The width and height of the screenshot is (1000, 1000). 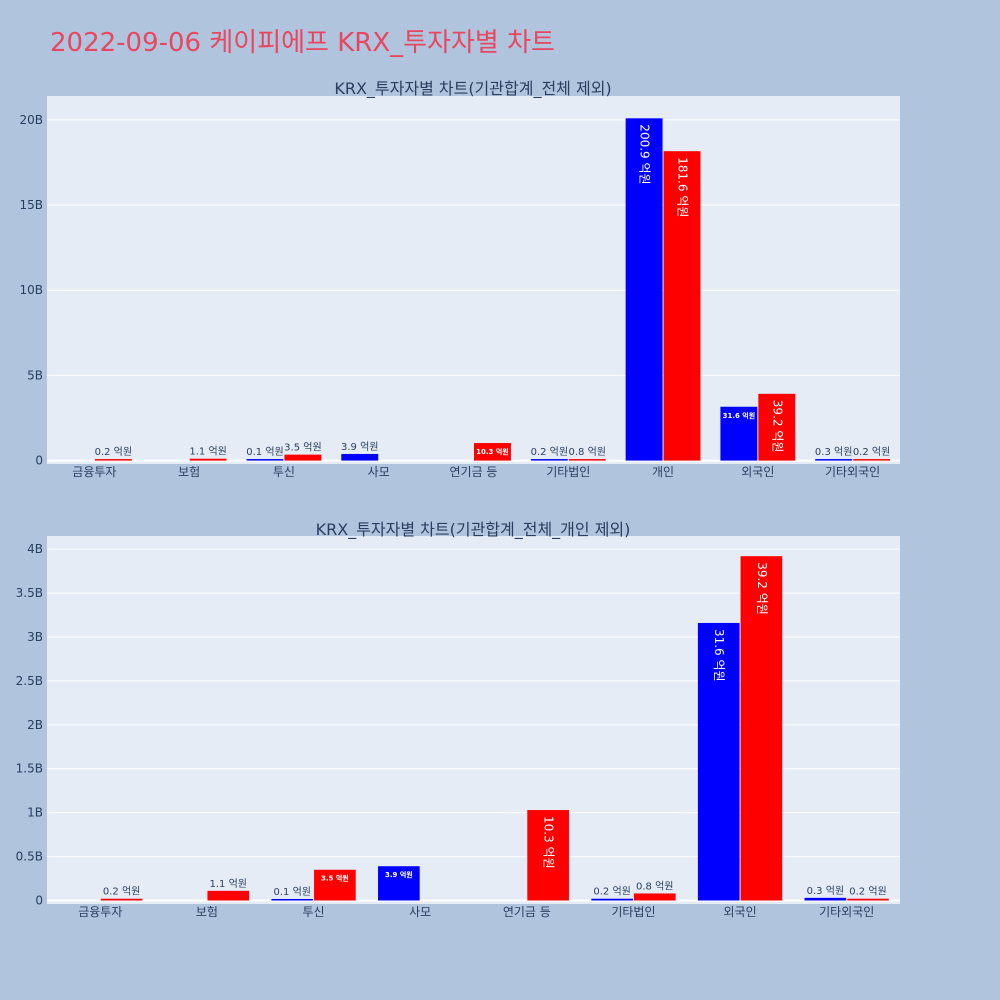 I want to click on y-tick-label: 0.5B, so click(x=29, y=857).